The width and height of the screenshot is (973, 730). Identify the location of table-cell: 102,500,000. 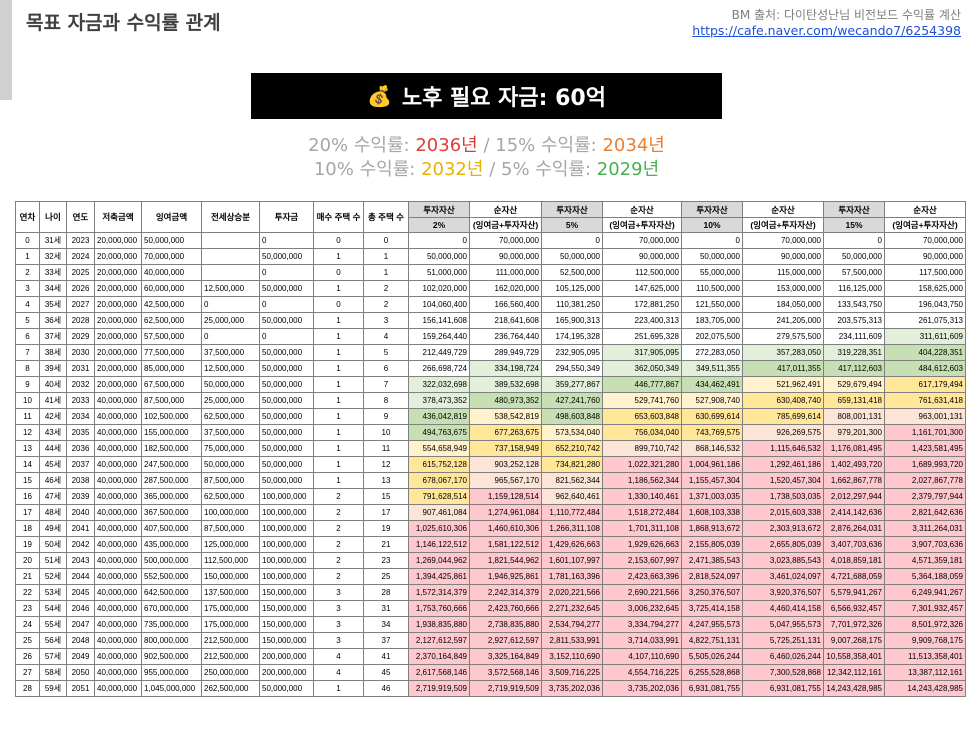
(171, 416).